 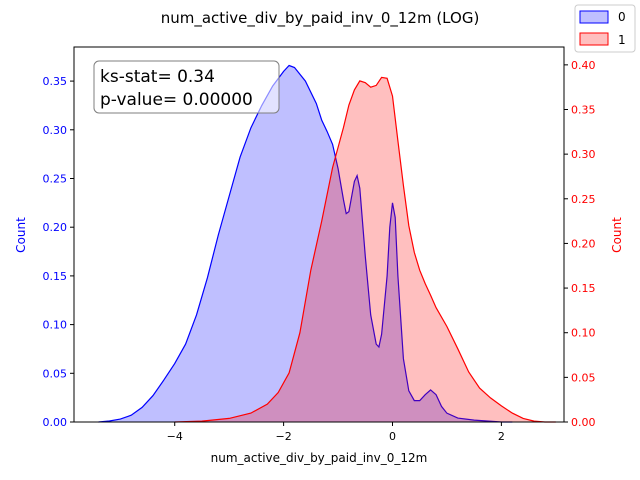 What do you see at coordinates (583, 110) in the screenshot?
I see `y-tick-label-right: 0.35` at bounding box center [583, 110].